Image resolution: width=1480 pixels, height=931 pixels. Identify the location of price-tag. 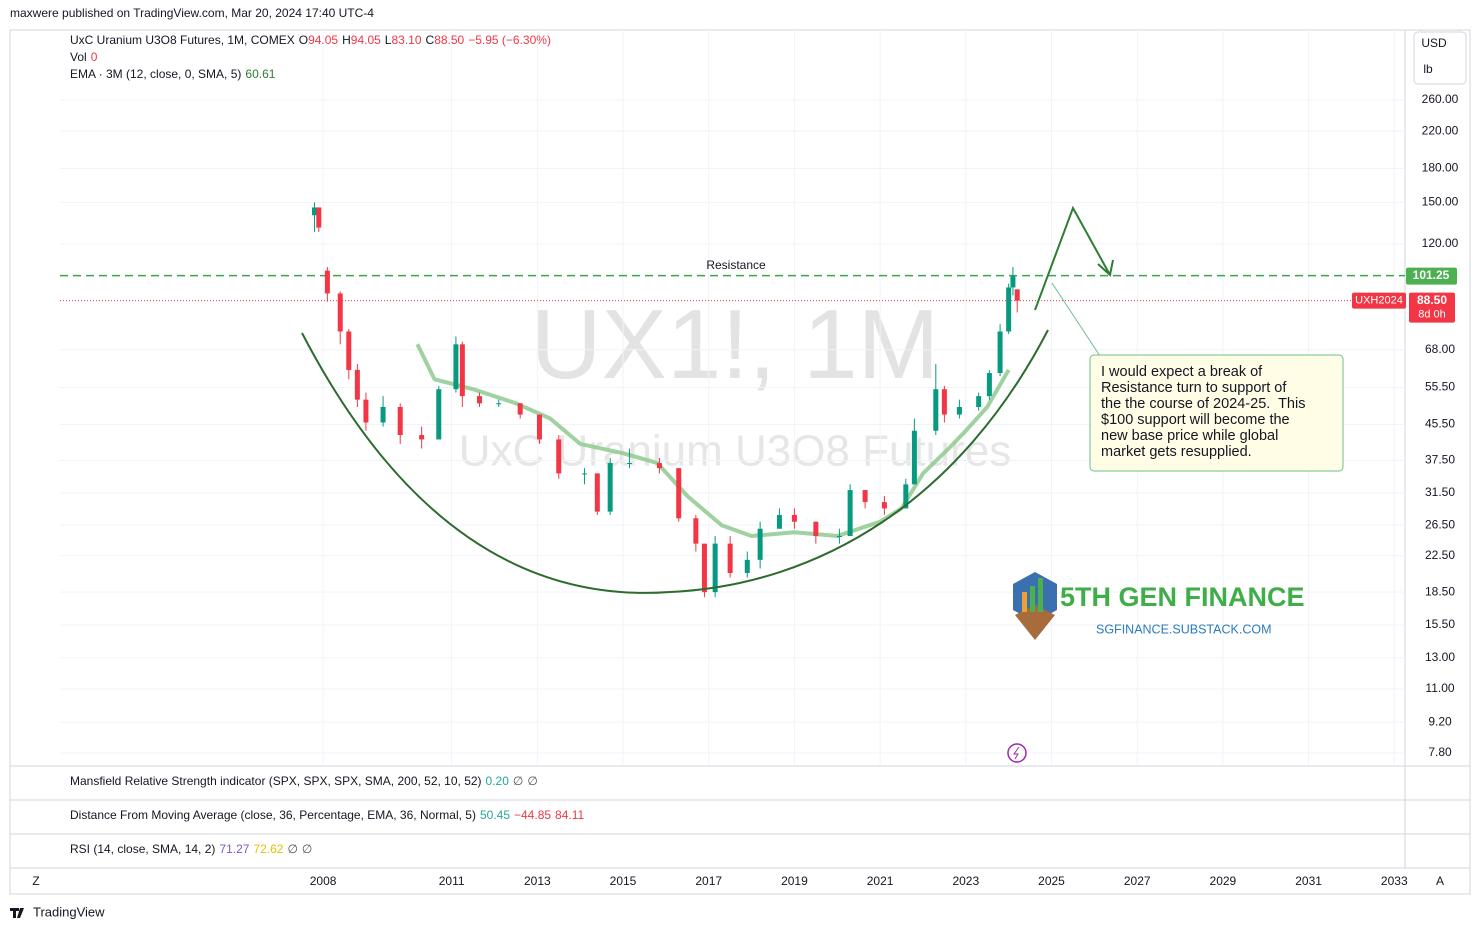
(1431, 276).